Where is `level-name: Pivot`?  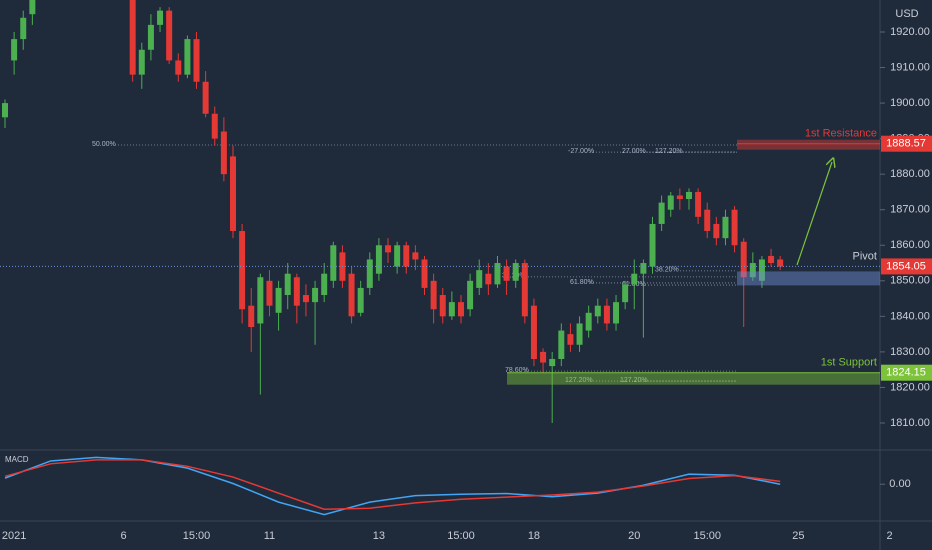 level-name: Pivot is located at coordinates (865, 256).